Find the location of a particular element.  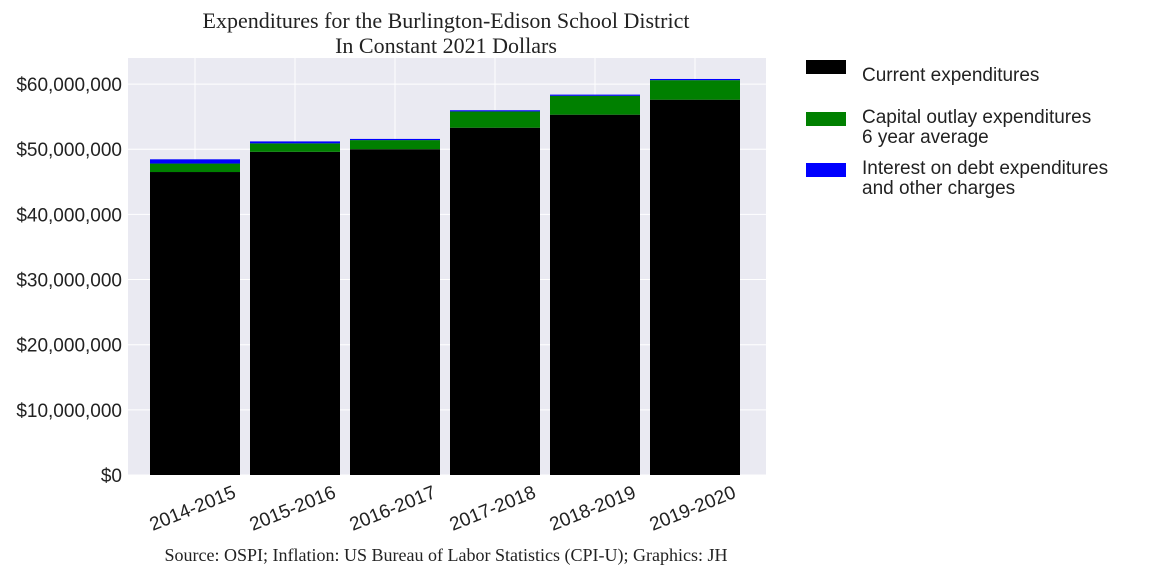

chart-subtitle: In Constant 2021 Dollars is located at coordinates (446, 45).